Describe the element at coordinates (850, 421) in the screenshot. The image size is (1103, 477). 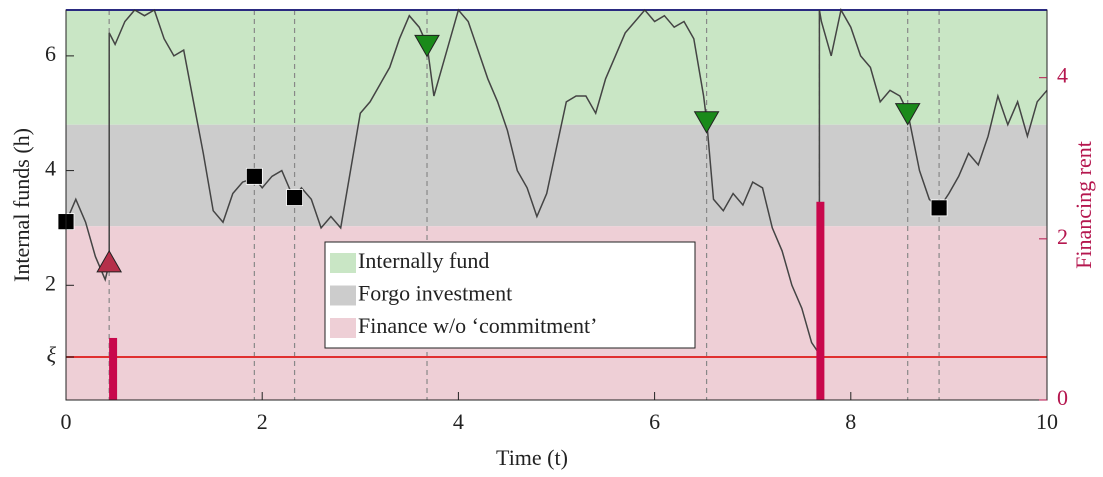
I see `x-tick-label: 8` at that location.